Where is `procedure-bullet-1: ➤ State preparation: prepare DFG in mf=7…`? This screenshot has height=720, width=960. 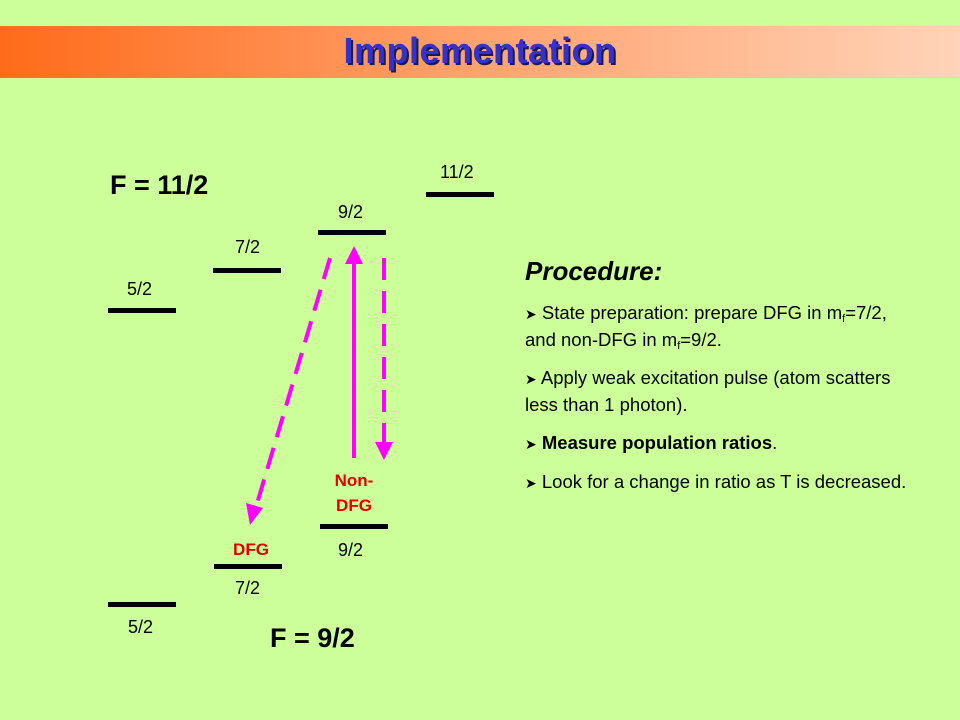 procedure-bullet-1: ➤ State preparation: prepare DFG in mf=7… is located at coordinates (722, 326).